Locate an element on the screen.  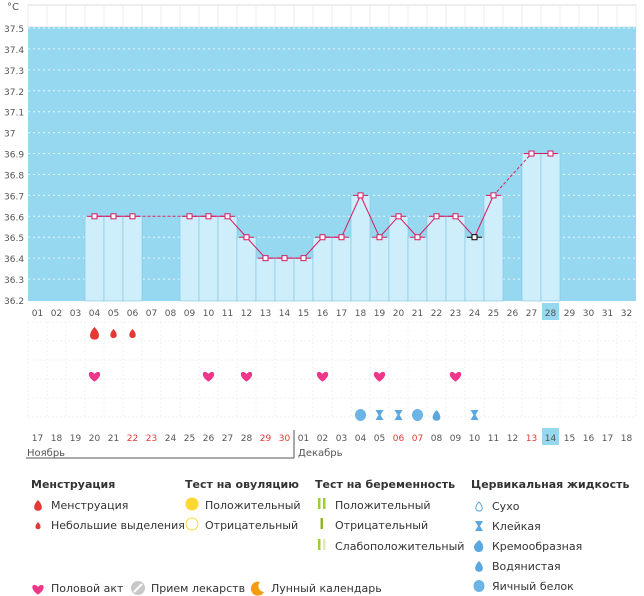
legend-item-creamy: Кремообразная is located at coordinates (537, 546).